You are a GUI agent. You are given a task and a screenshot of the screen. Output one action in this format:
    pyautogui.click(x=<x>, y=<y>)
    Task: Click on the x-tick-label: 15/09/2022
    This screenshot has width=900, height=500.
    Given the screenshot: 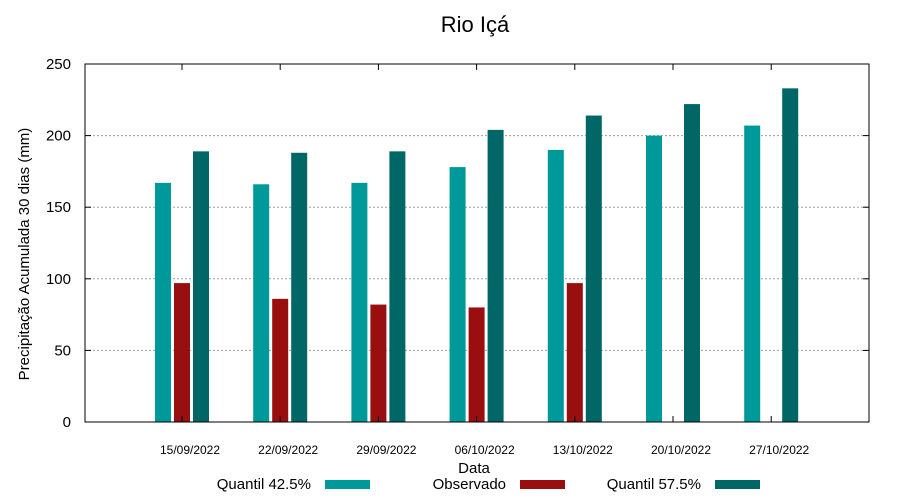 What is the action you would take?
    pyautogui.click(x=190, y=450)
    